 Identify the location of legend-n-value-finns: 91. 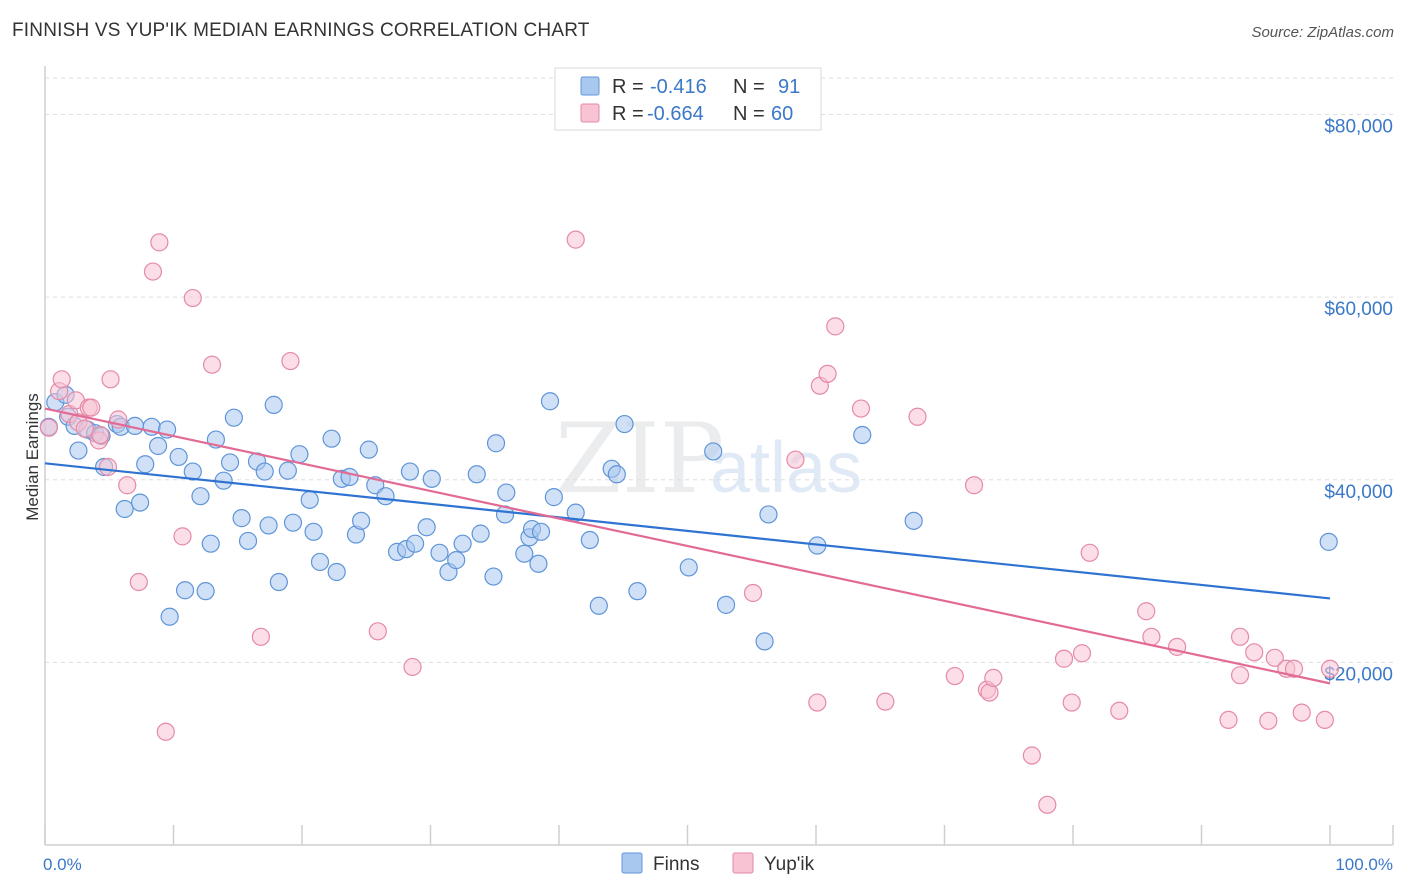
(789, 87).